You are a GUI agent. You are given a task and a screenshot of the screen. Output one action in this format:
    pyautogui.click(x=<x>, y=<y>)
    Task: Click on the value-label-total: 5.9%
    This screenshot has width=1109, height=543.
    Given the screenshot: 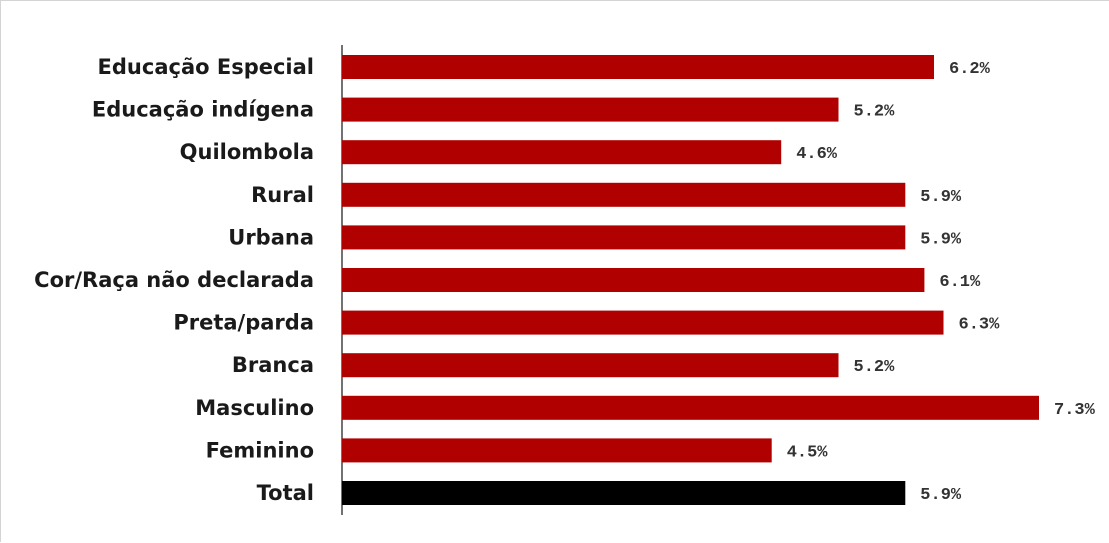 What is the action you would take?
    pyautogui.click(x=941, y=495)
    